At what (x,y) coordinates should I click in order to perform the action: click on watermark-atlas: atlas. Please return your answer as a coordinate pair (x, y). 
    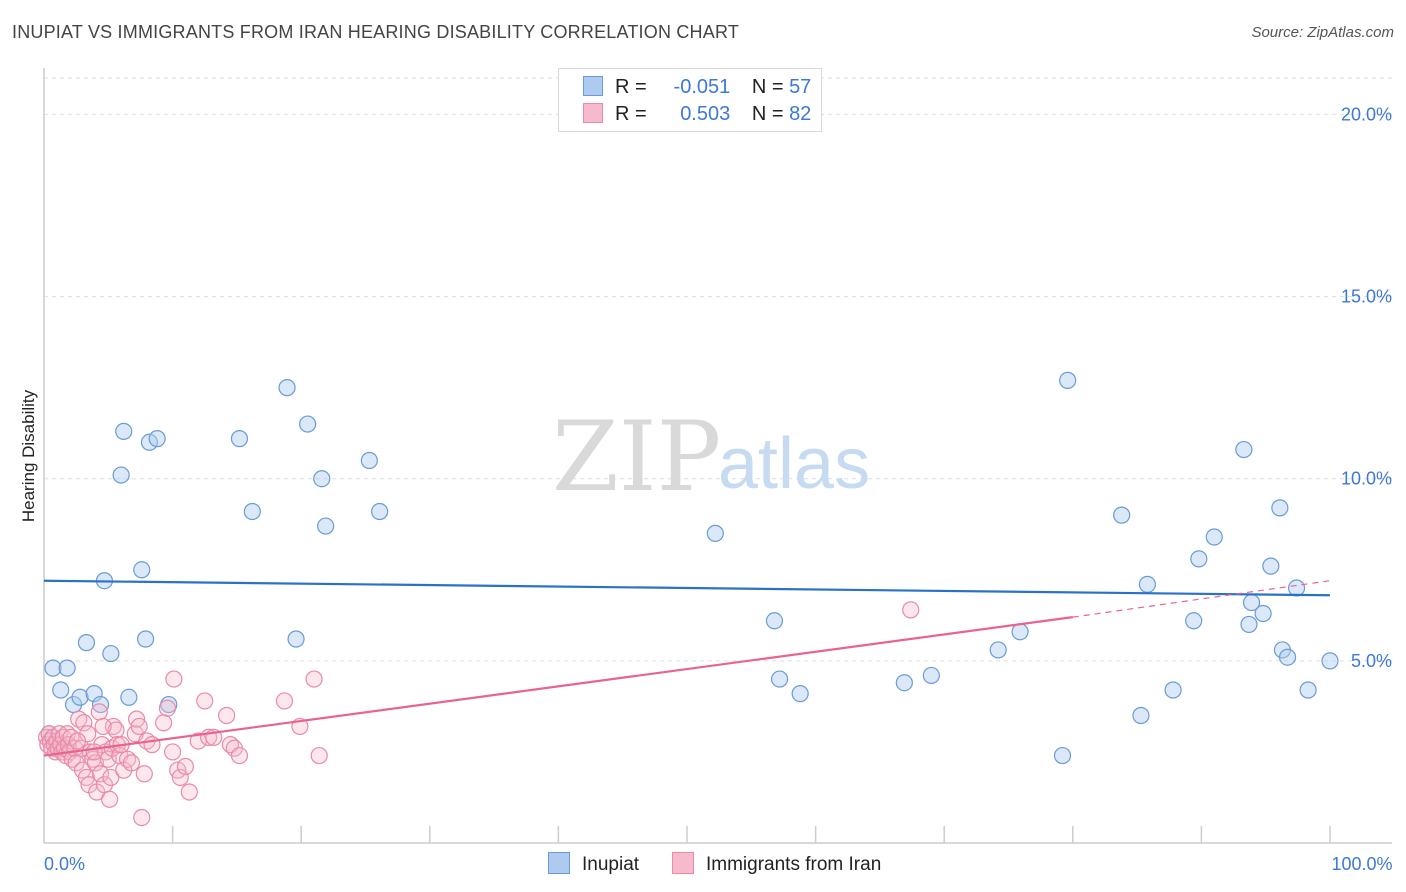
    Looking at the image, I should click on (794, 464).